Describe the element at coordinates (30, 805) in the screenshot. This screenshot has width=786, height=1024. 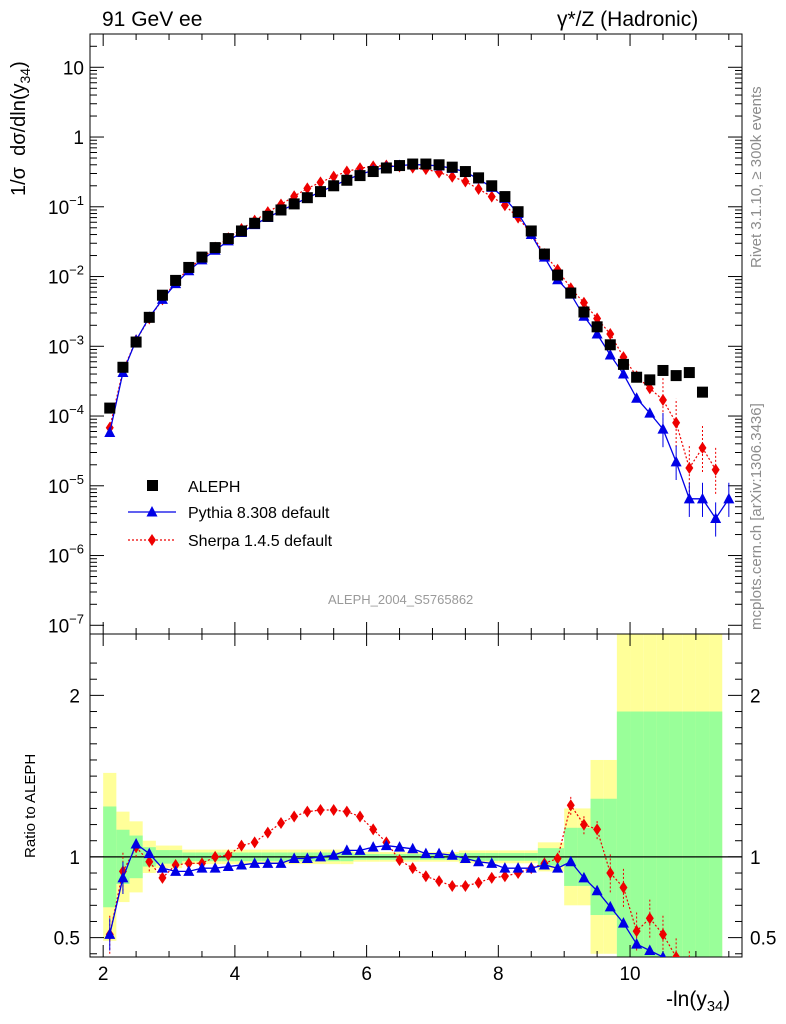
I see `ratio-y-axis-label: Ratio to ALEPH` at that location.